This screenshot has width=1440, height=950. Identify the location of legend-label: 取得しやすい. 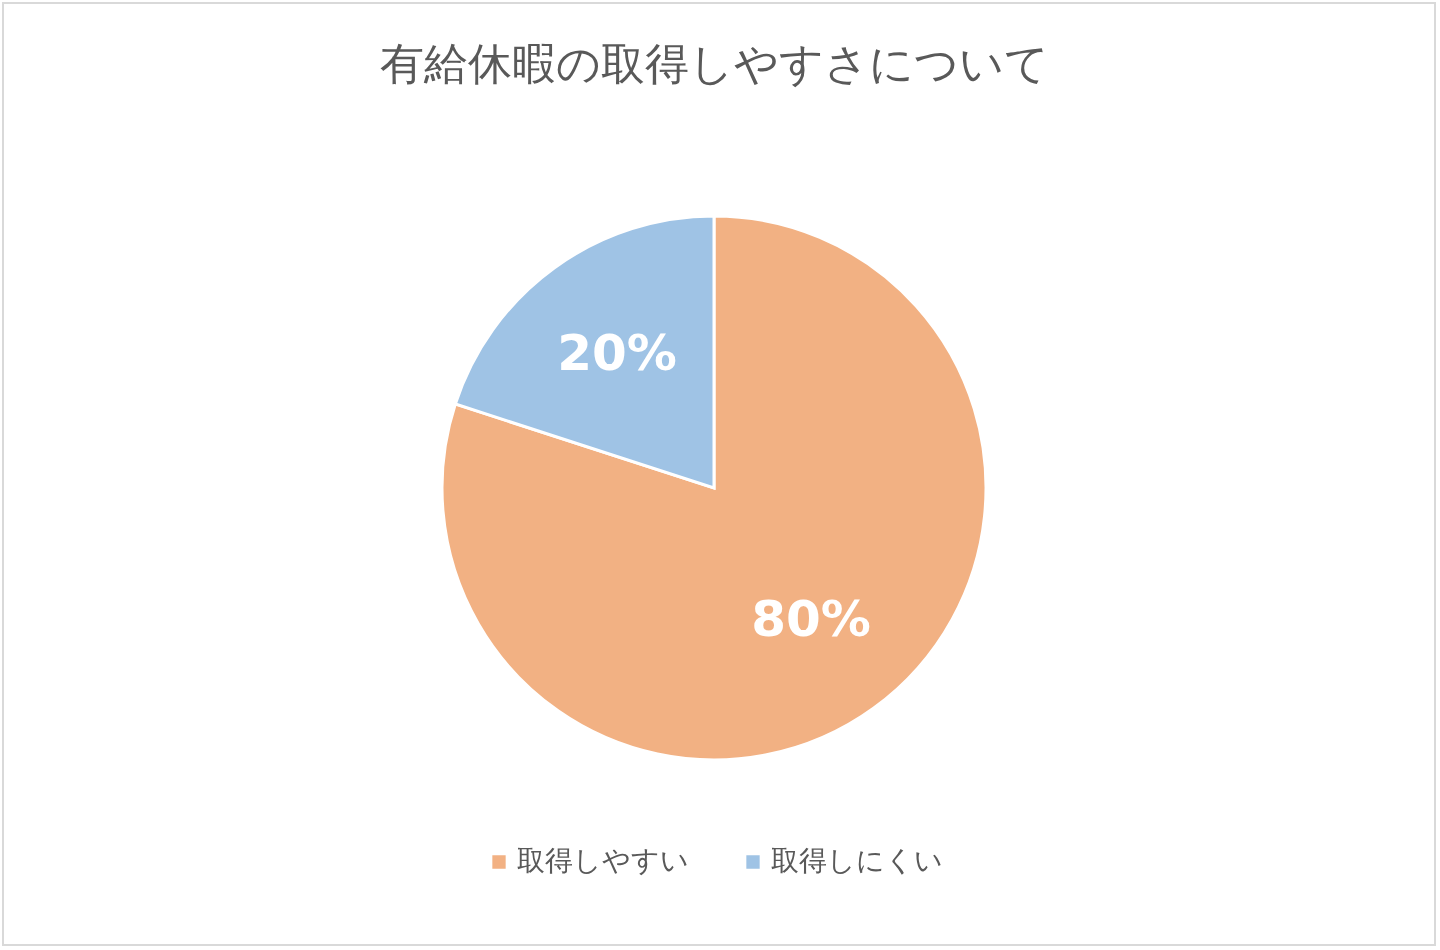
(603, 860).